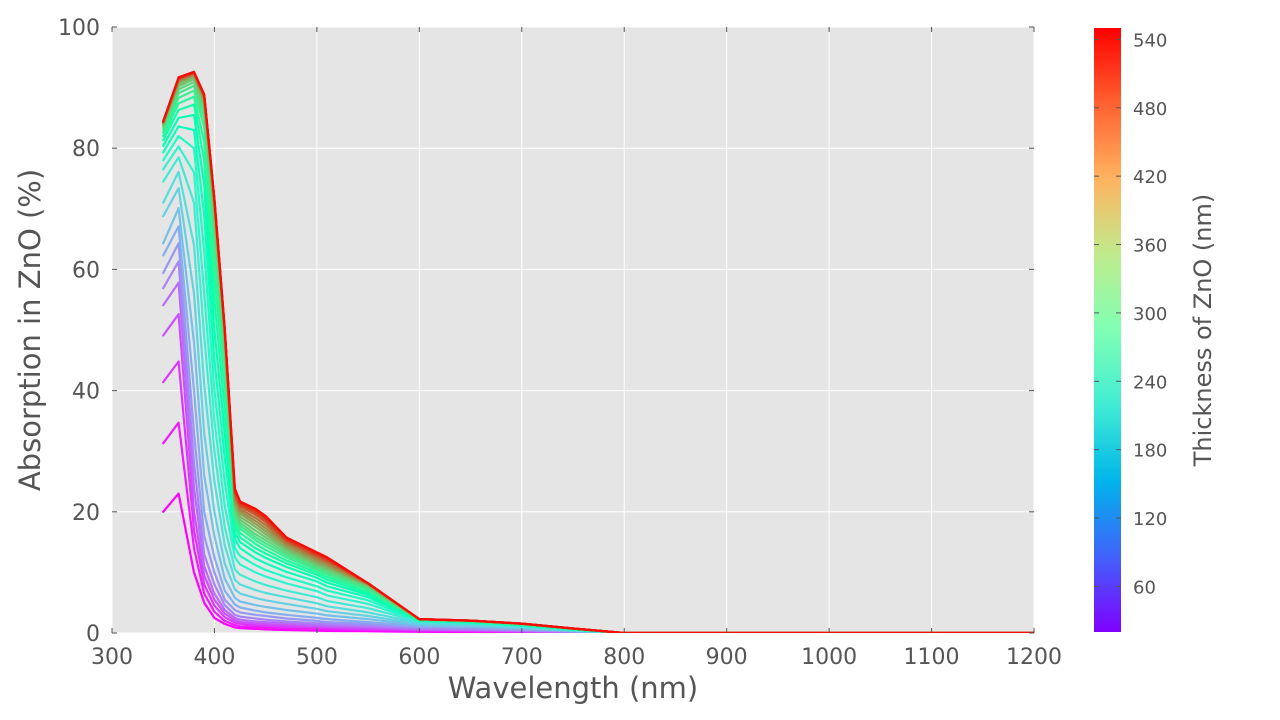 The height and width of the screenshot is (720, 1280). Describe the element at coordinates (1150, 382) in the screenshot. I see `colorbar-tick-label: 240` at that location.